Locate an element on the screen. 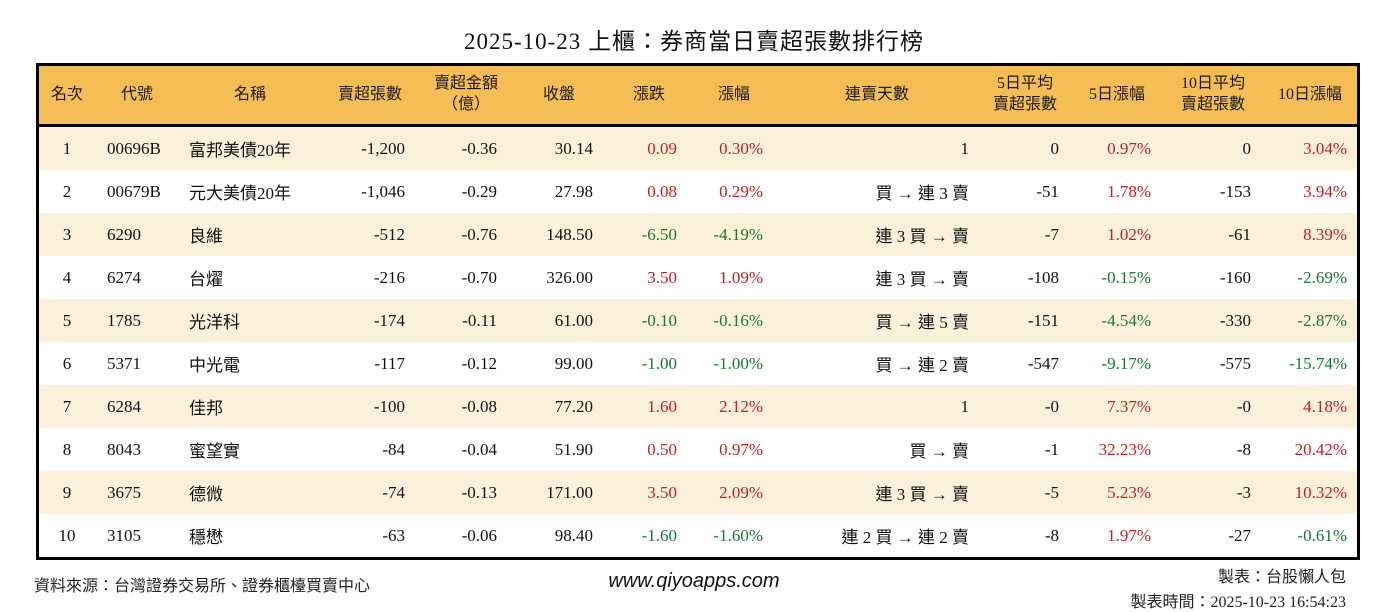 The height and width of the screenshot is (612, 1388). cell-consecutive-sell-days: 買 → 連 5 賣 is located at coordinates (922, 322).